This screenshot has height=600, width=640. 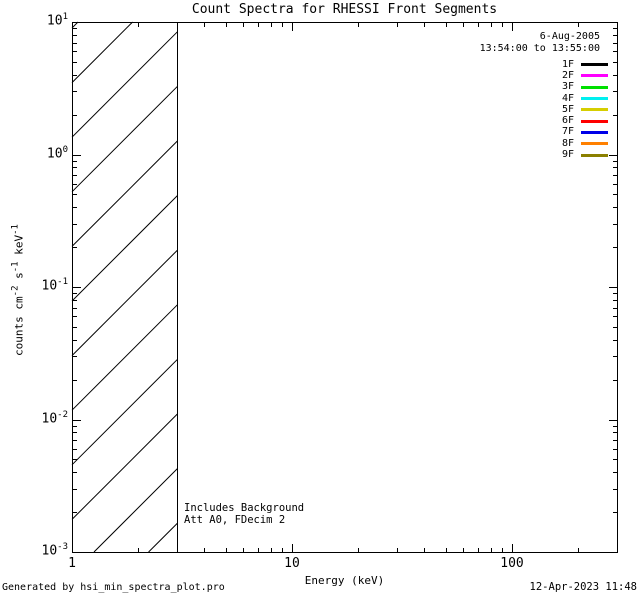 I want to click on legend-entry-label: 6F, so click(x=567, y=121).